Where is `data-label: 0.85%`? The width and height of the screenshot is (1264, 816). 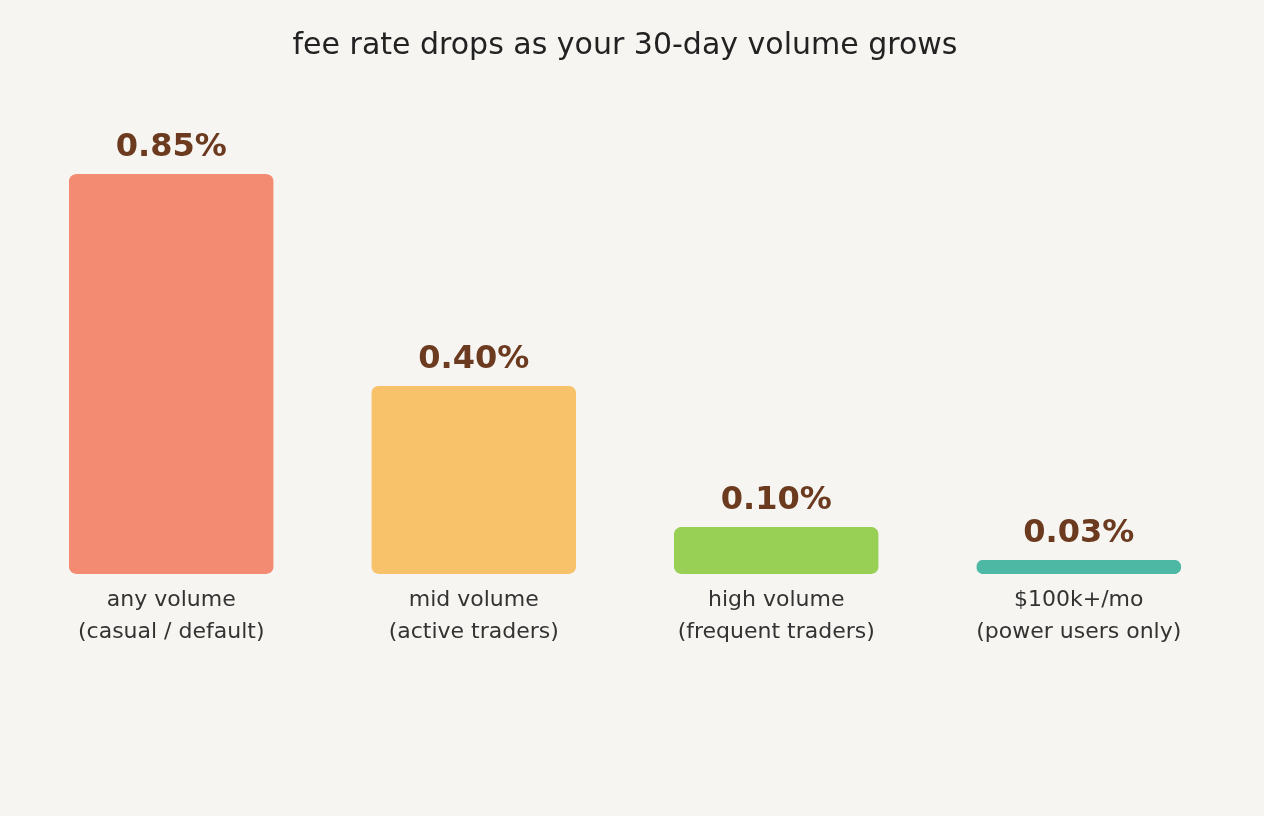 data-label: 0.85% is located at coordinates (171, 145).